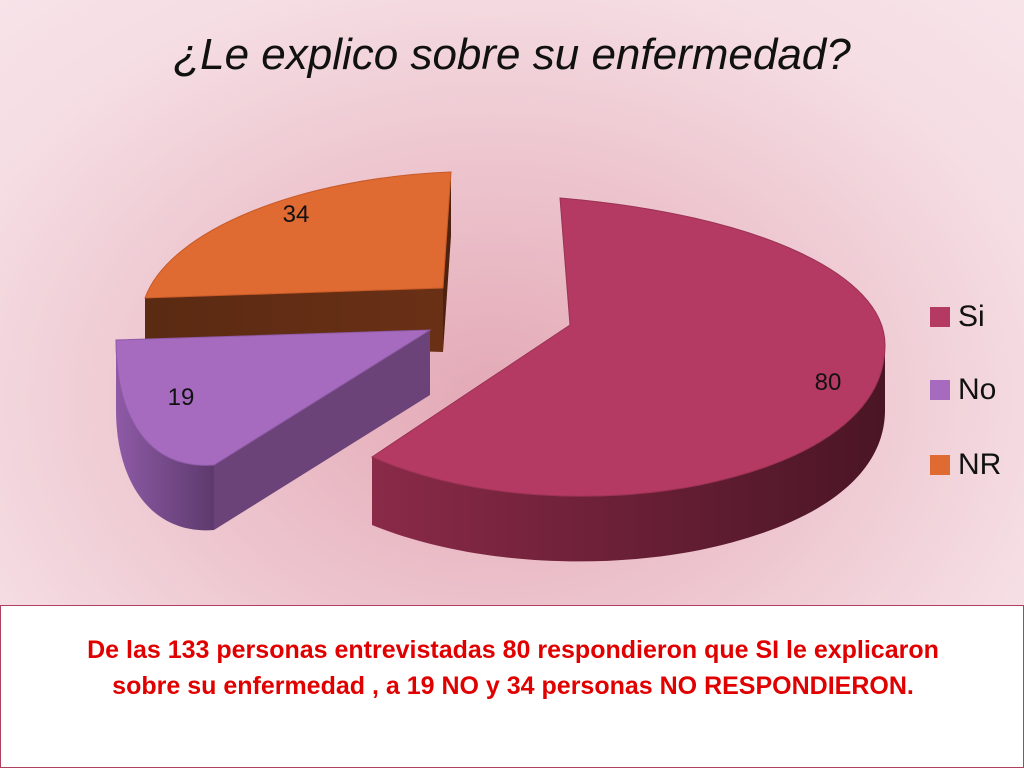 This screenshot has height=768, width=1024. What do you see at coordinates (977, 389) in the screenshot?
I see `legend-label-no: No` at bounding box center [977, 389].